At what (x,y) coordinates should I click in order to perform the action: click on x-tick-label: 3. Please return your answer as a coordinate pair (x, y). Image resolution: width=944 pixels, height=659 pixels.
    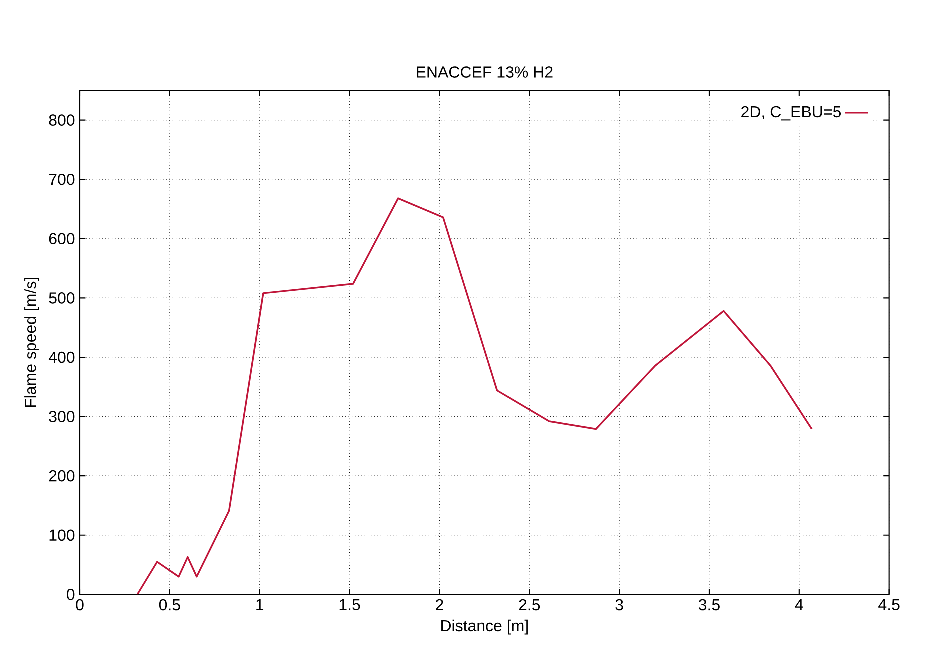
    Looking at the image, I should click on (620, 605).